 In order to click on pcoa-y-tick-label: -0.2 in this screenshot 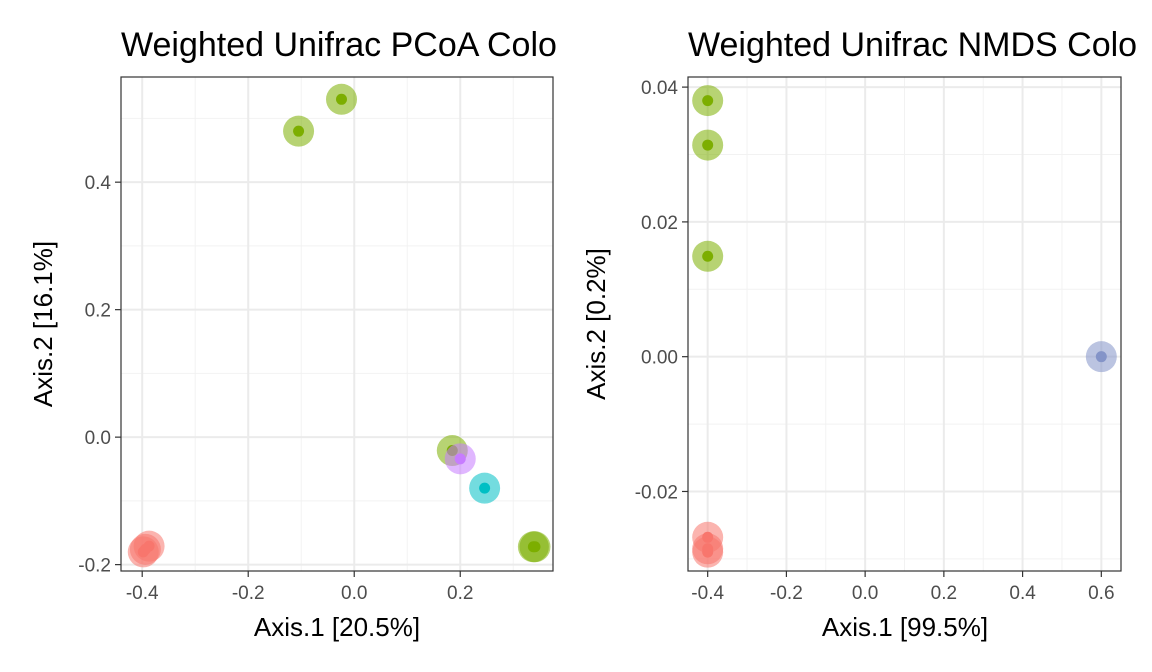, I will do `click(94, 566)`.